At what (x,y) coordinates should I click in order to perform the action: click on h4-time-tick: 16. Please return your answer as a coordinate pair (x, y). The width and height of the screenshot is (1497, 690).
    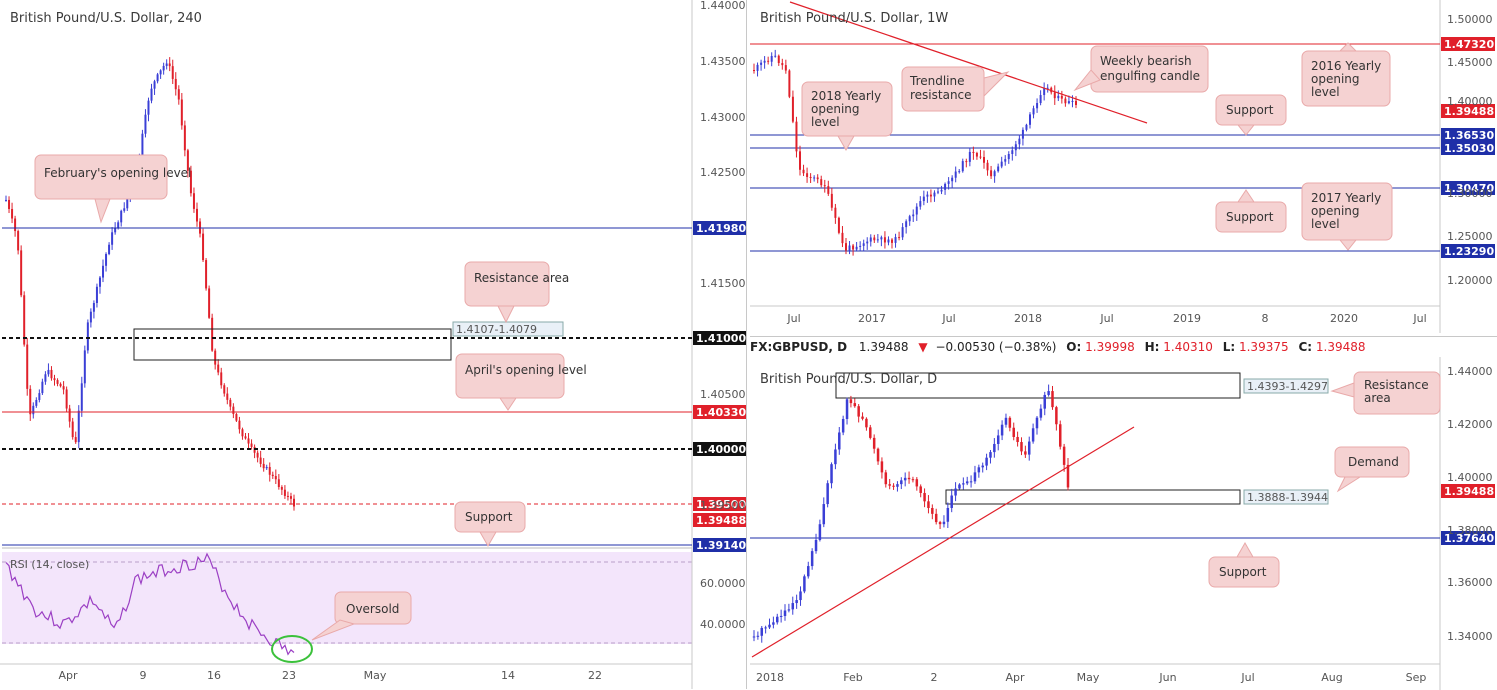
    Looking at the image, I should click on (214, 675).